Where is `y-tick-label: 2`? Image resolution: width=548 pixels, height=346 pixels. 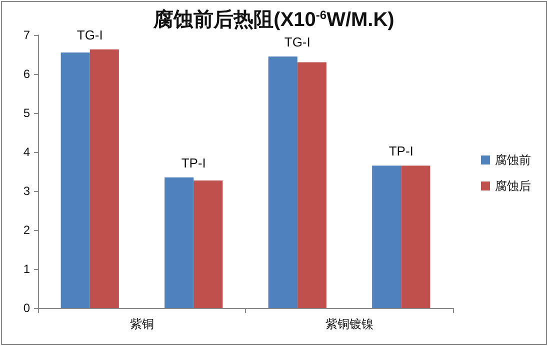
y-tick-label: 2 is located at coordinates (26, 230).